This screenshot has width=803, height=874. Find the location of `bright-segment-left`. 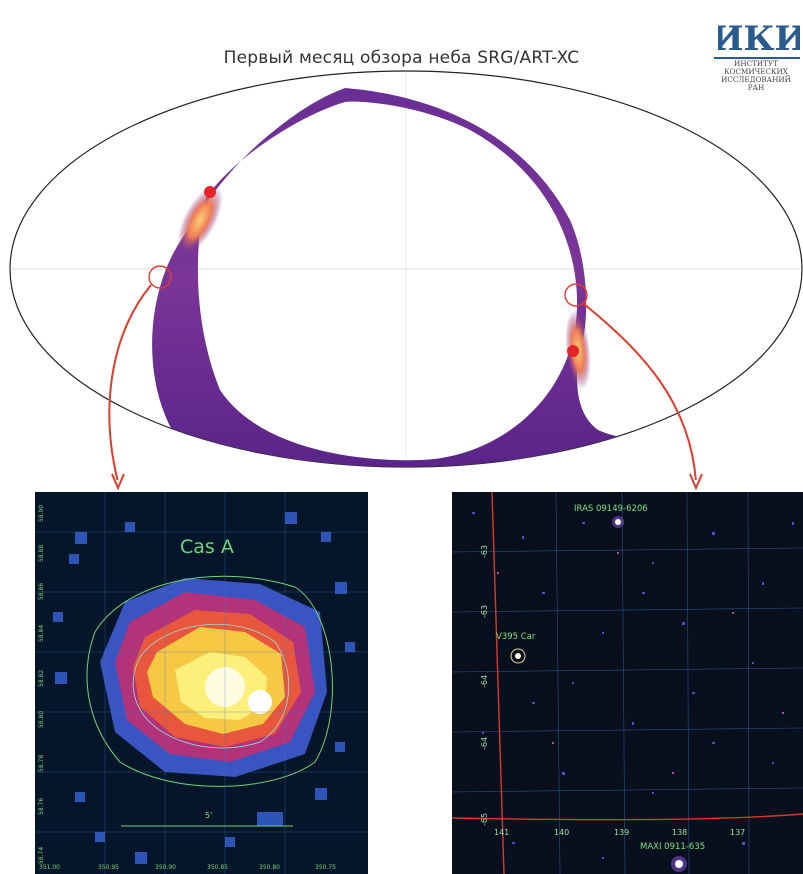

bright-segment-left is located at coordinates (200, 220).